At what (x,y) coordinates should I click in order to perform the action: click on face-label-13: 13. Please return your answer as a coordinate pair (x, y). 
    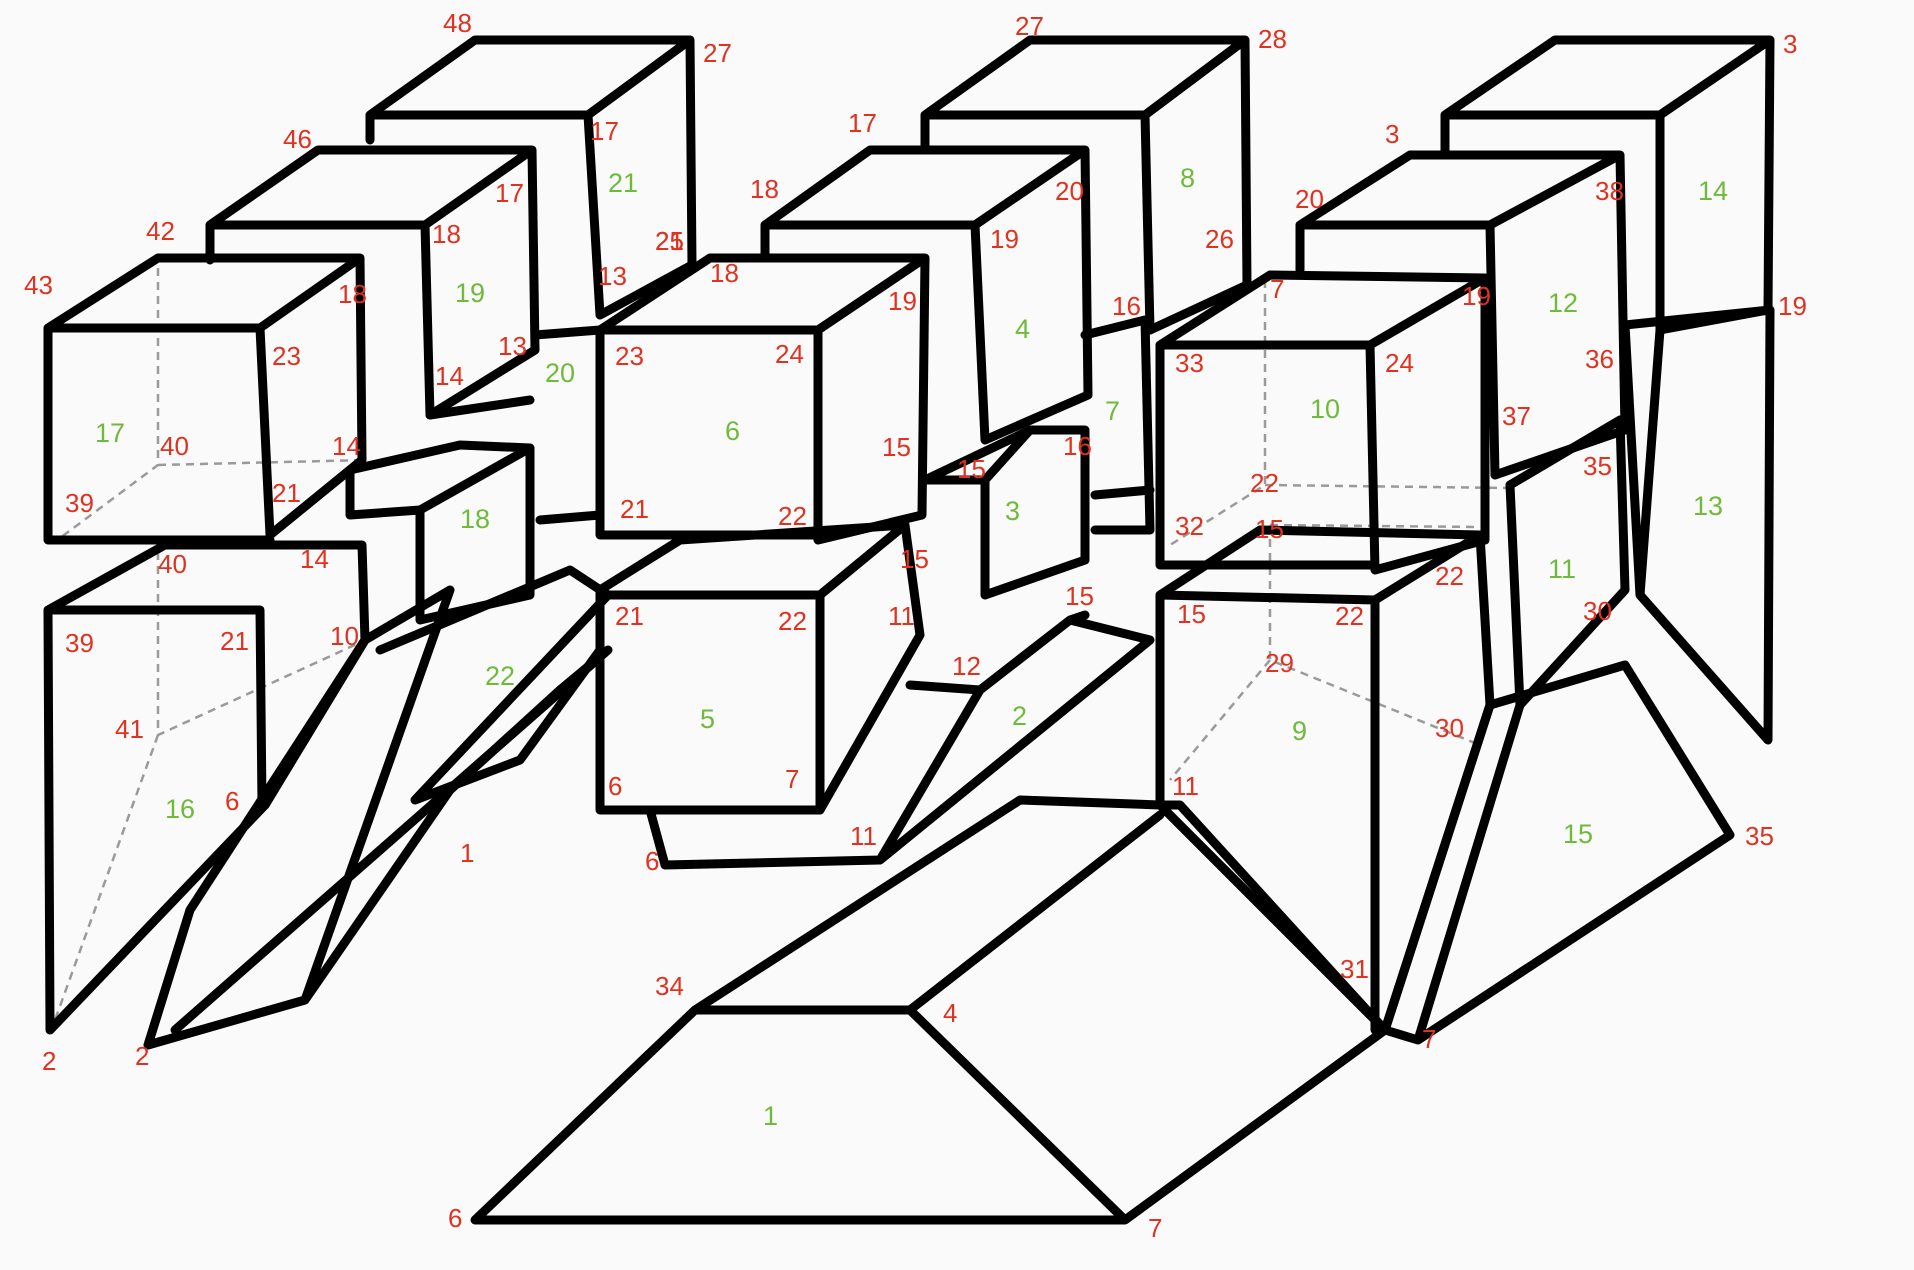
    Looking at the image, I should click on (1708, 506).